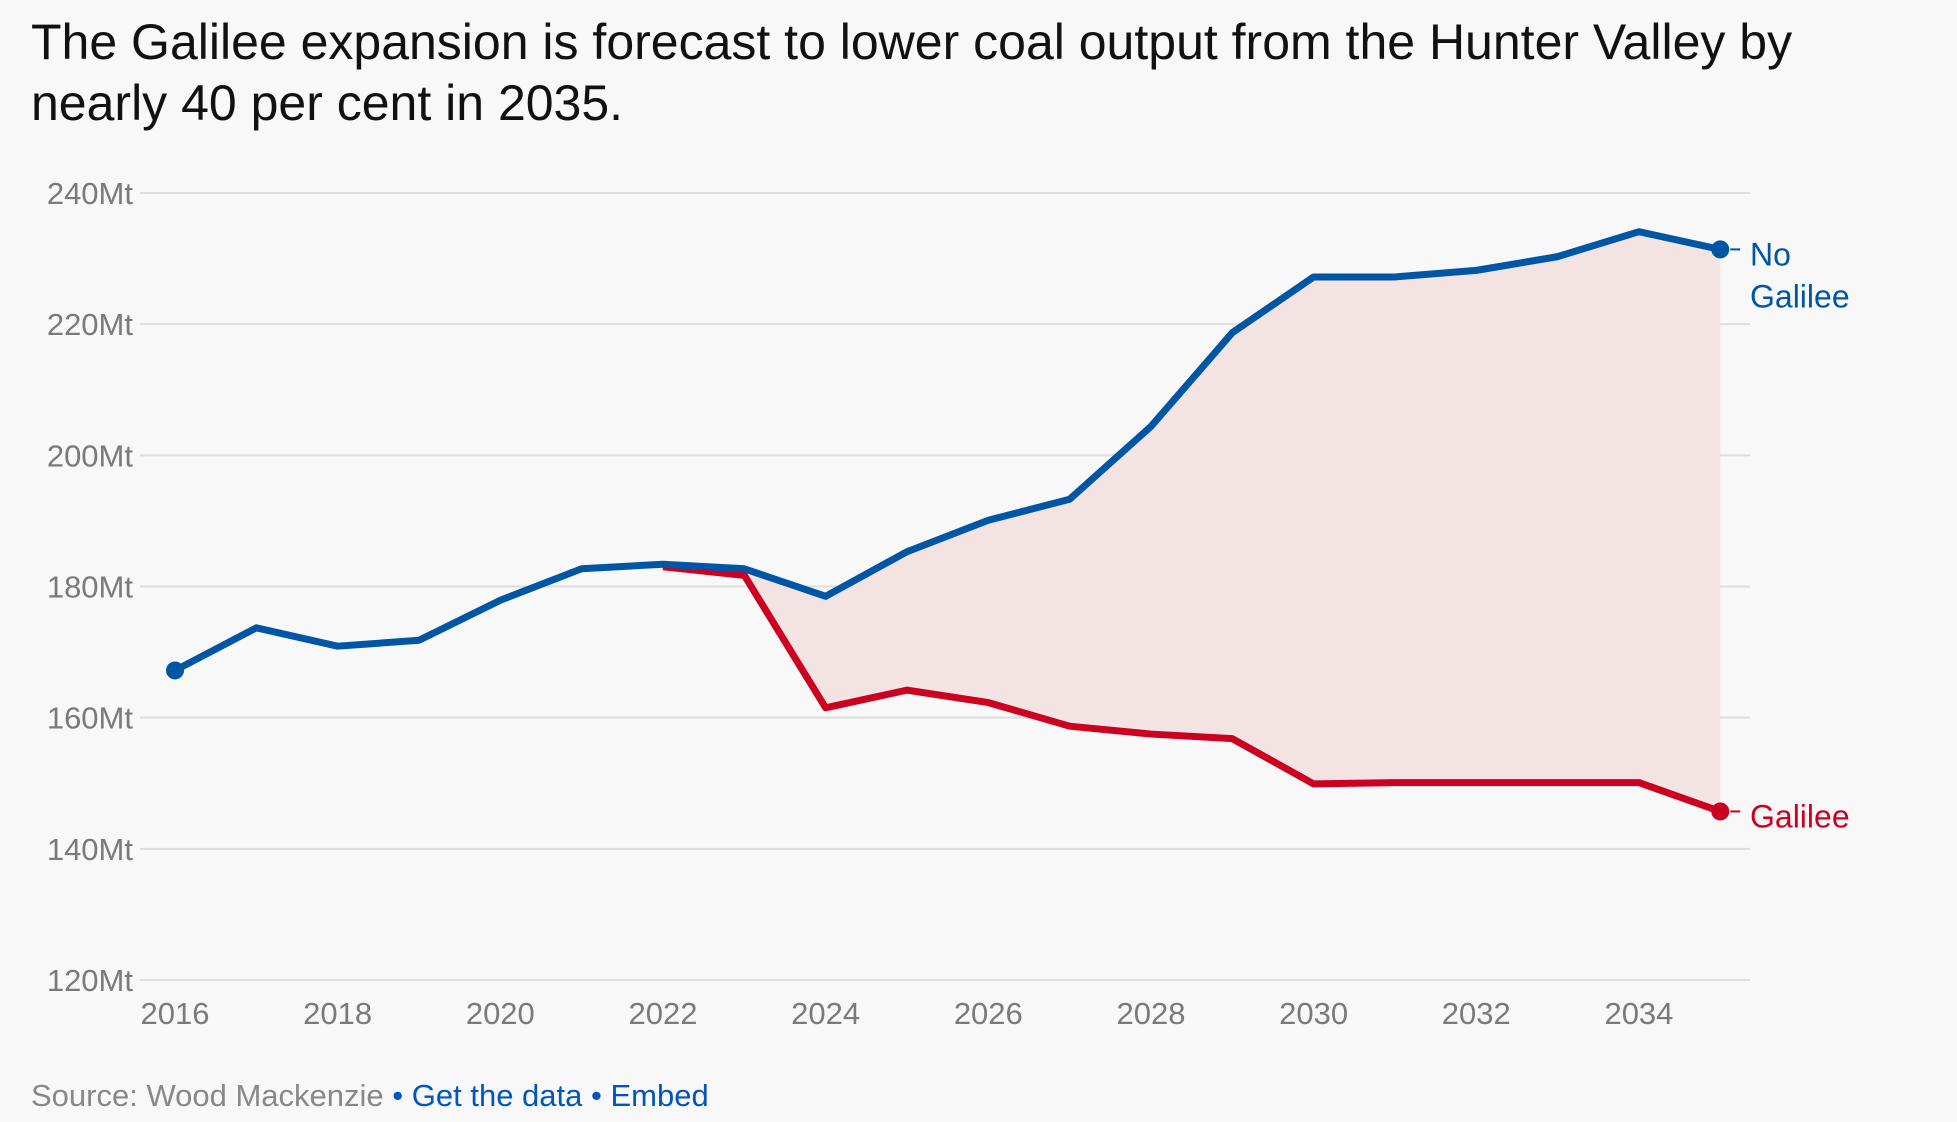 This screenshot has width=1957, height=1122. What do you see at coordinates (1800, 816) in the screenshot?
I see `galilee-series-label: Galilee` at bounding box center [1800, 816].